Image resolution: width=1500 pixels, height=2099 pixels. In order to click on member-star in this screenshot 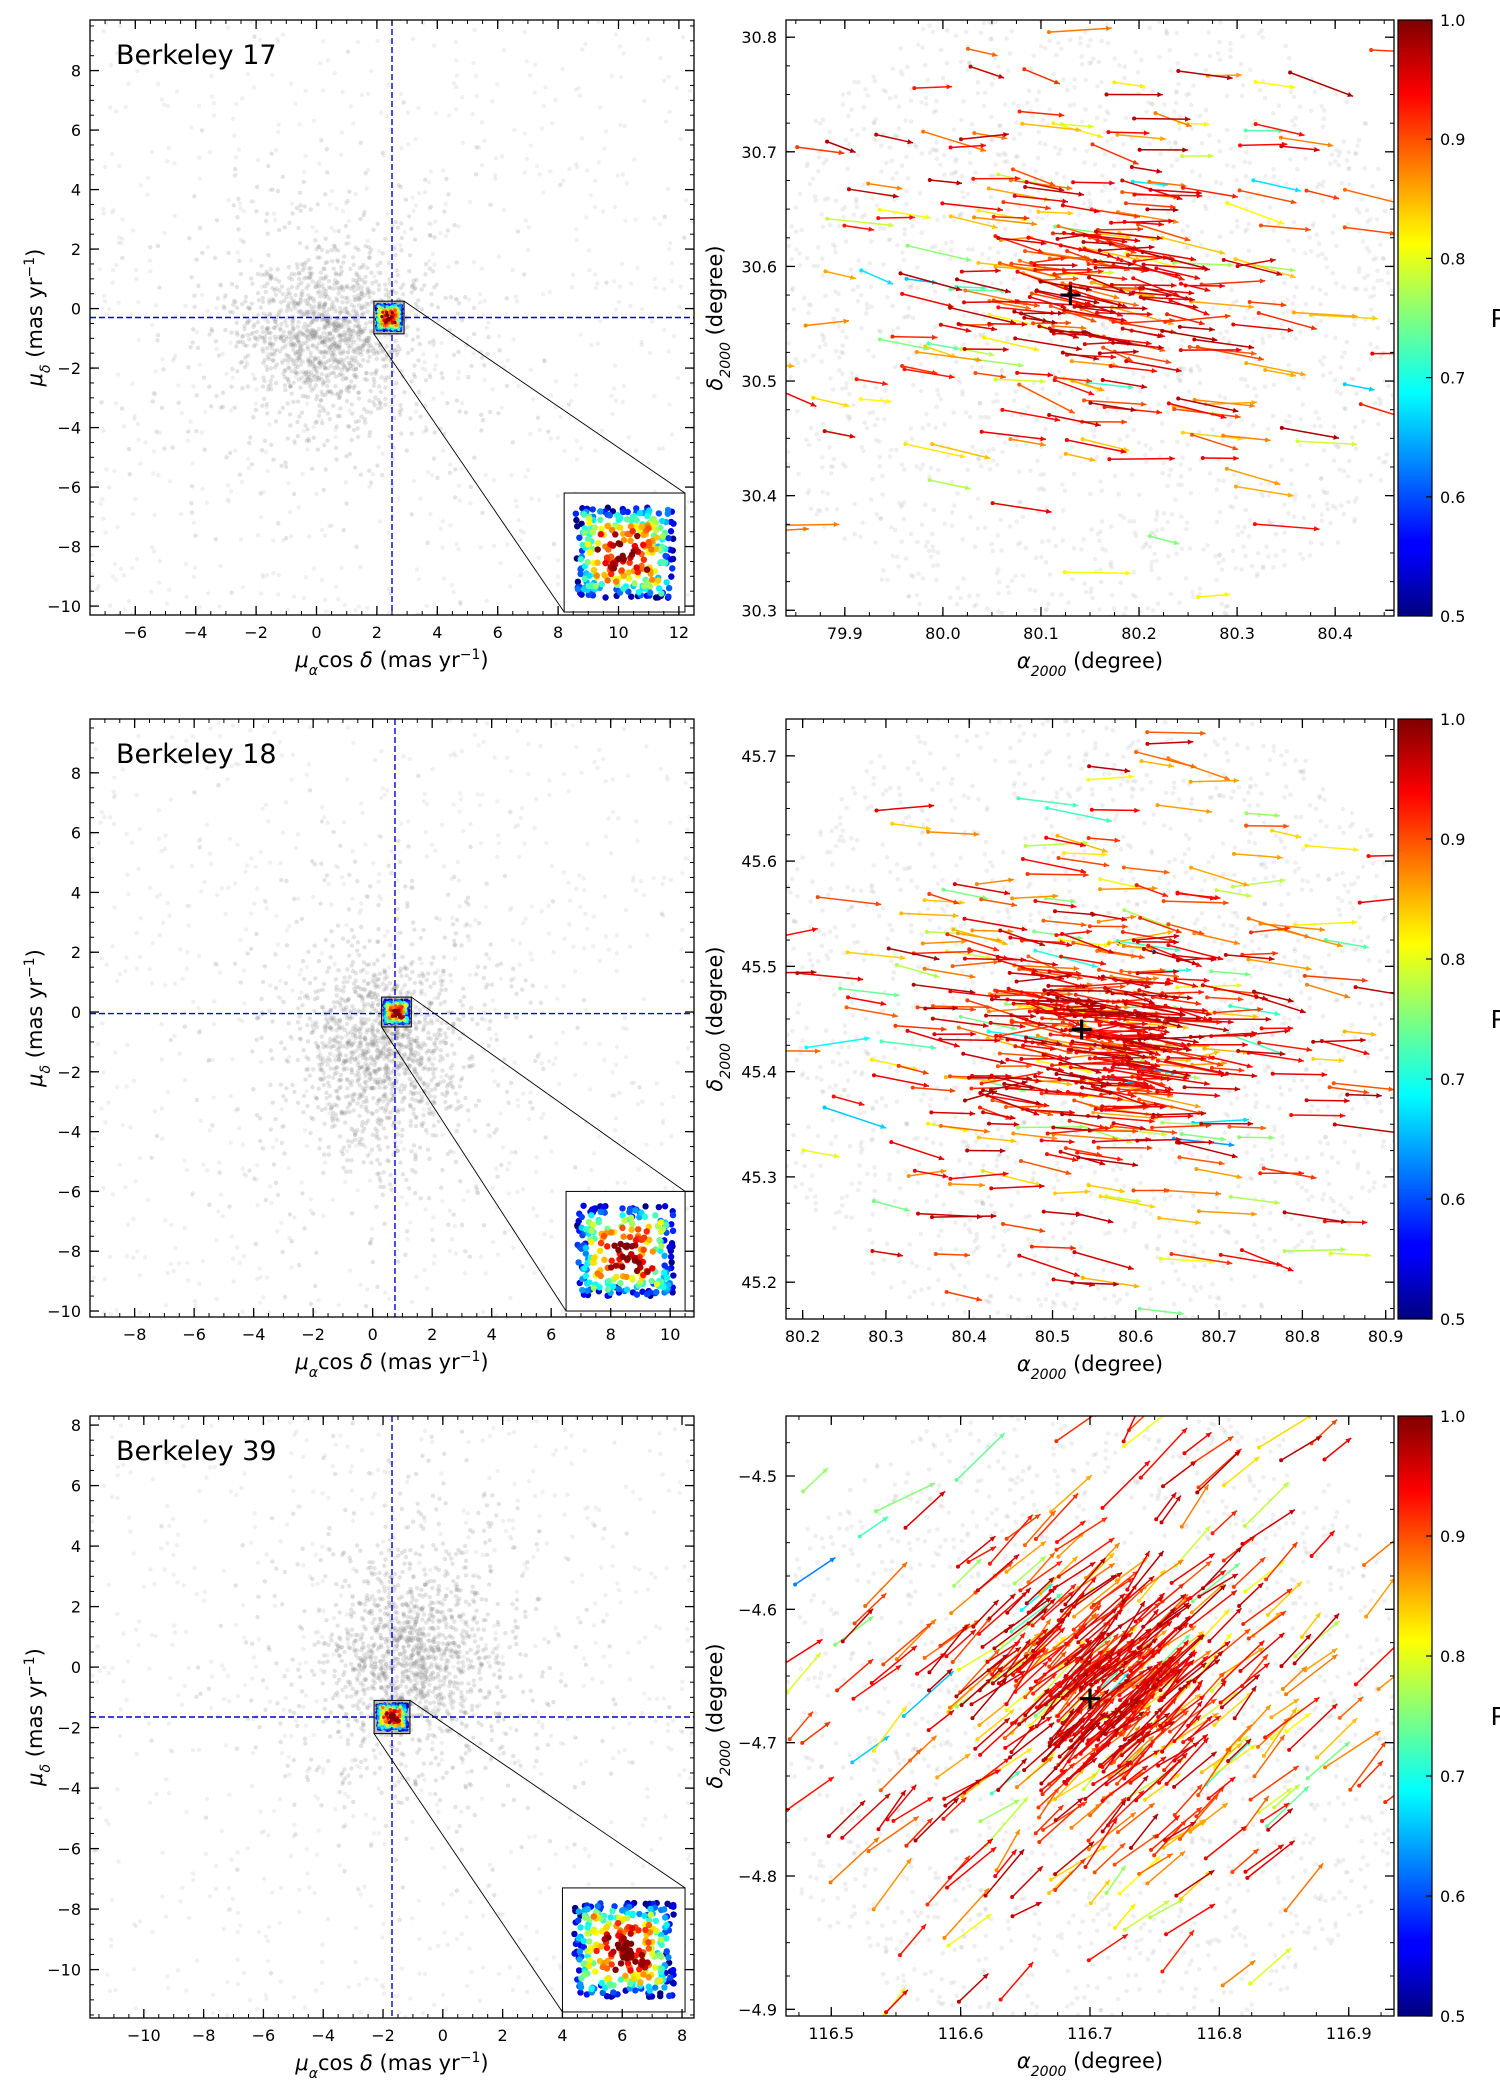, I will do `click(1245, 130)`.